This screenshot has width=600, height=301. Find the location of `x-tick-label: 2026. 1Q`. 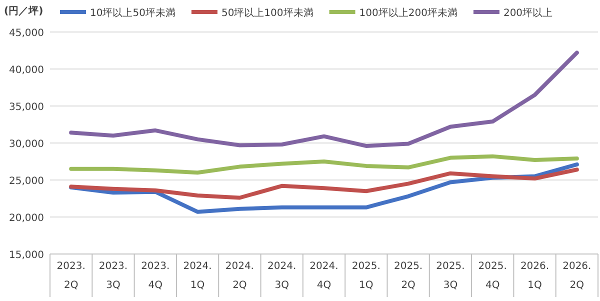

x-tick-label: 2026. 1Q is located at coordinates (535, 276).